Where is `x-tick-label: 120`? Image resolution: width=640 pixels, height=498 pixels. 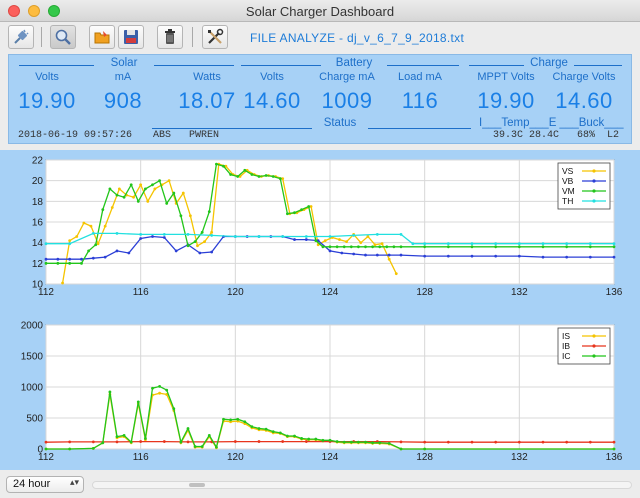 x-tick-label: 120 is located at coordinates (235, 457).